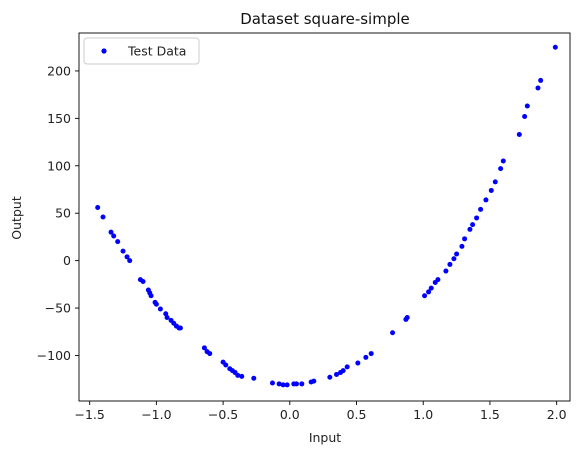 This screenshot has width=583, height=455. Describe the element at coordinates (63, 213) in the screenshot. I see `y-tick-label: 50` at that location.